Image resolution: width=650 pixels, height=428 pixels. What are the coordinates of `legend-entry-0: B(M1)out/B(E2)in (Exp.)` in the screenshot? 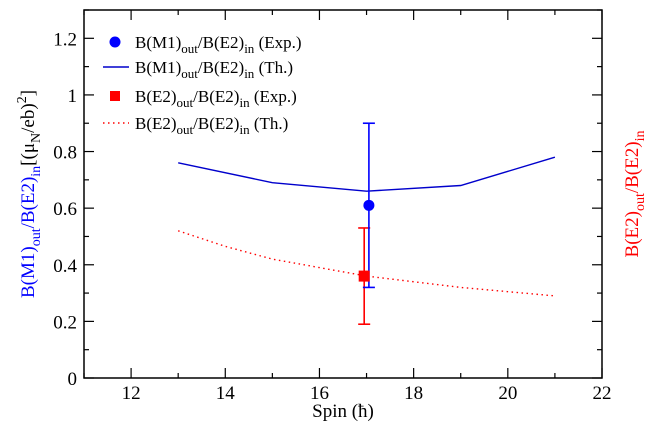 It's located at (218, 44).